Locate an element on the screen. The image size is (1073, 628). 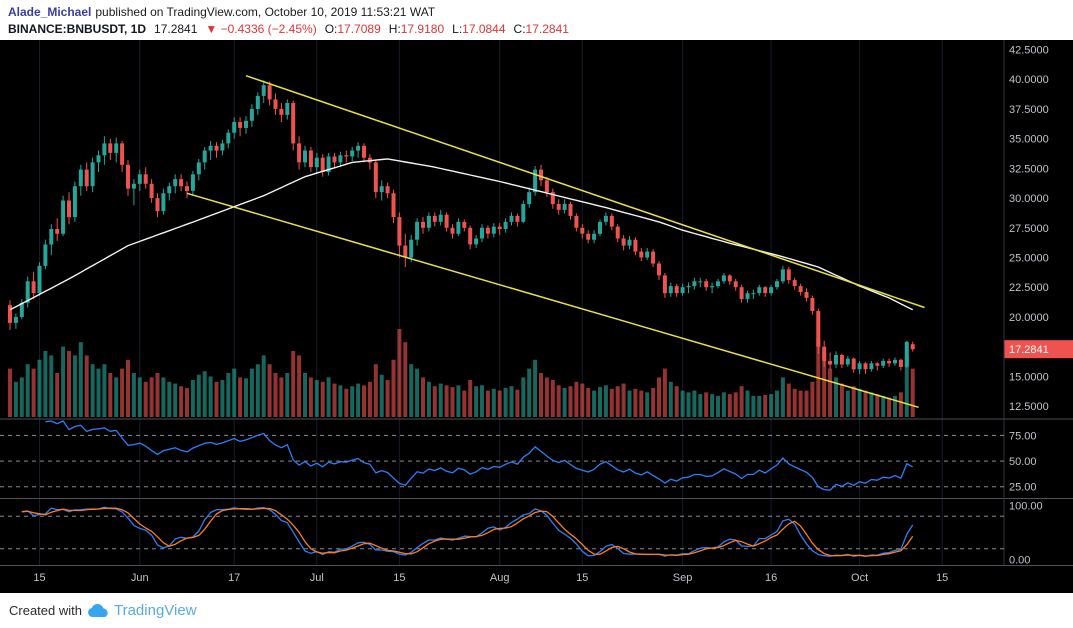
price-axis-label: 22.5000 is located at coordinates (1029, 288).